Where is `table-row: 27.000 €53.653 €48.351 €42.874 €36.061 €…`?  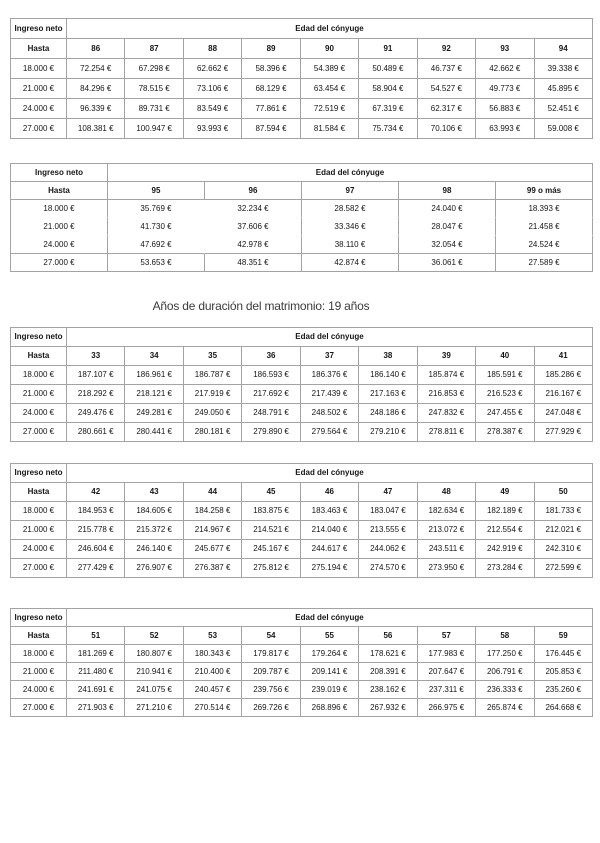
table-row: 27.000 €53.653 €48.351 €42.874 €36.061 €… is located at coordinates (302, 263).